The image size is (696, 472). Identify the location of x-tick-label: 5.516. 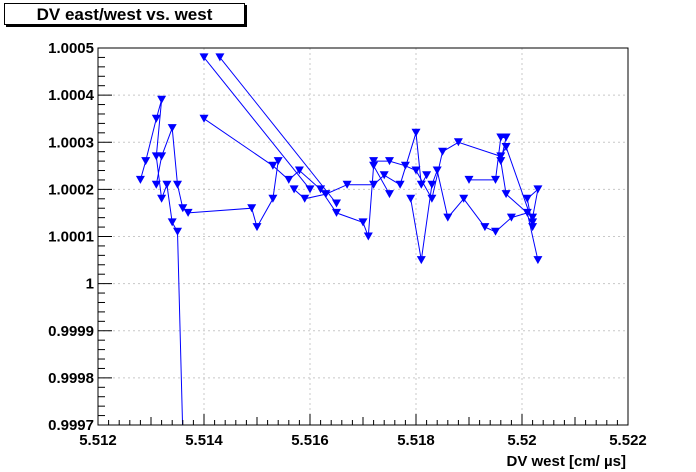
(310, 440).